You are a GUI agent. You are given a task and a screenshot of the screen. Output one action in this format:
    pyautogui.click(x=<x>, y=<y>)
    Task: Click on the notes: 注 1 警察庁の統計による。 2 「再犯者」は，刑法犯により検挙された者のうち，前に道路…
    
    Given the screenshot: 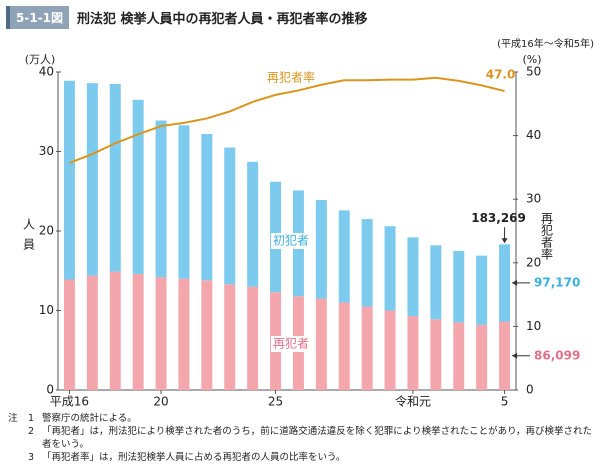 What is the action you would take?
    pyautogui.click(x=301, y=438)
    